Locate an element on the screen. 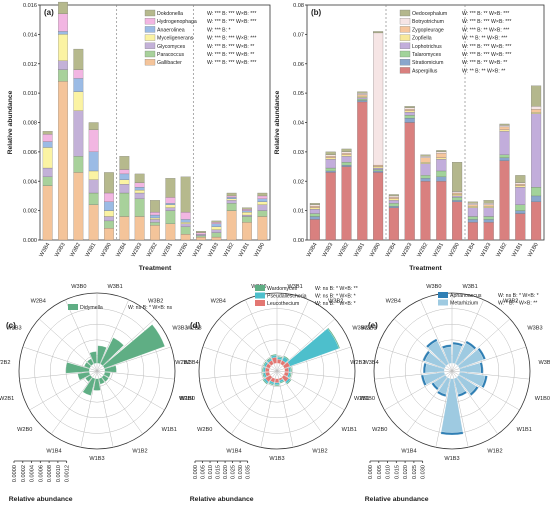 The height and width of the screenshot is (513, 550). bar-segment-myceligenerans-w2b4 is located at coordinates (124, 182).